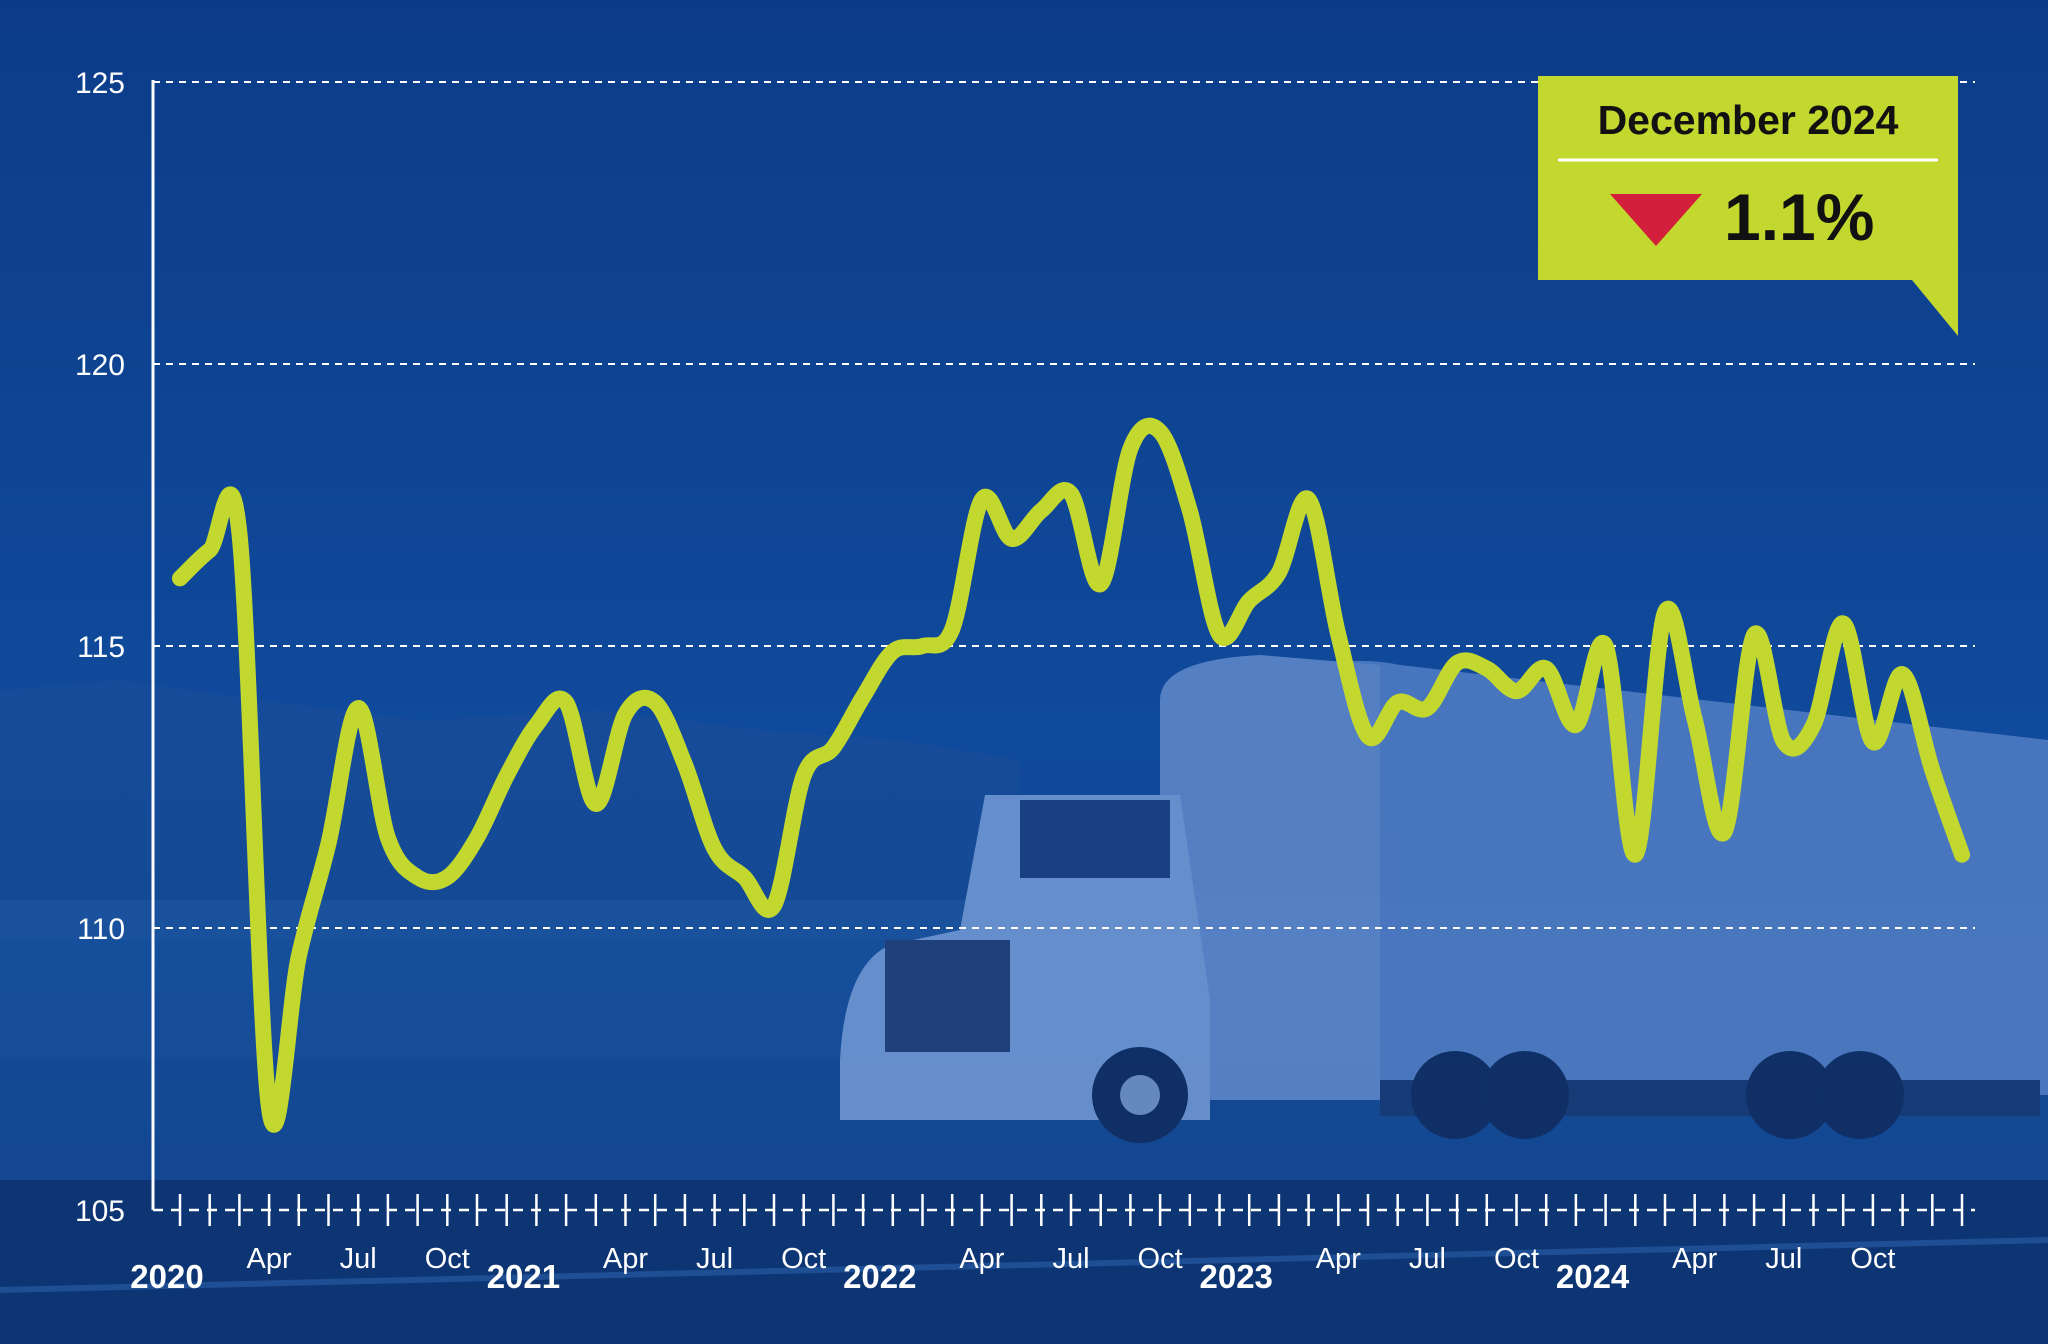 Image resolution: width=2048 pixels, height=1344 pixels. What do you see at coordinates (1235, 1276) in the screenshot?
I see `year-label: 2023` at bounding box center [1235, 1276].